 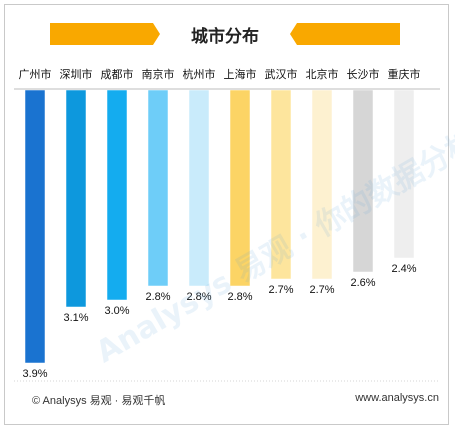 What do you see at coordinates (225, 37) in the screenshot?
I see `chart-title: 城市分布` at bounding box center [225, 37].